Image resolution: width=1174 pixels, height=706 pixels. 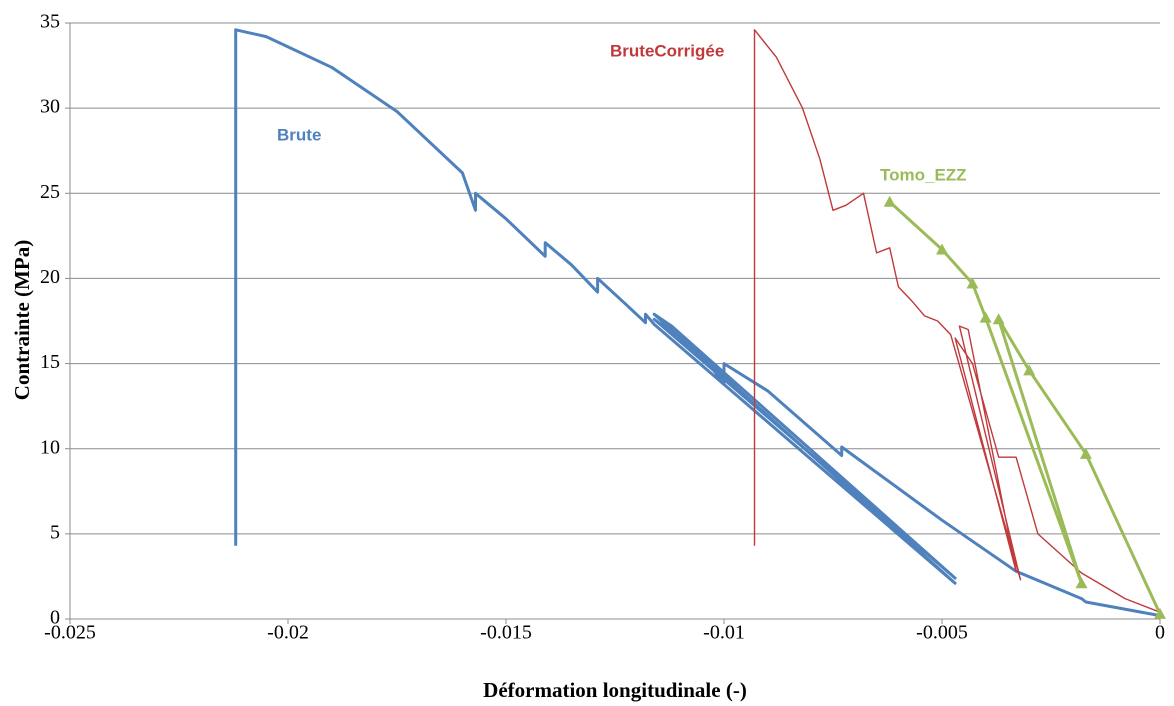 I want to click on x-tick-label: -0.01, so click(x=724, y=633).